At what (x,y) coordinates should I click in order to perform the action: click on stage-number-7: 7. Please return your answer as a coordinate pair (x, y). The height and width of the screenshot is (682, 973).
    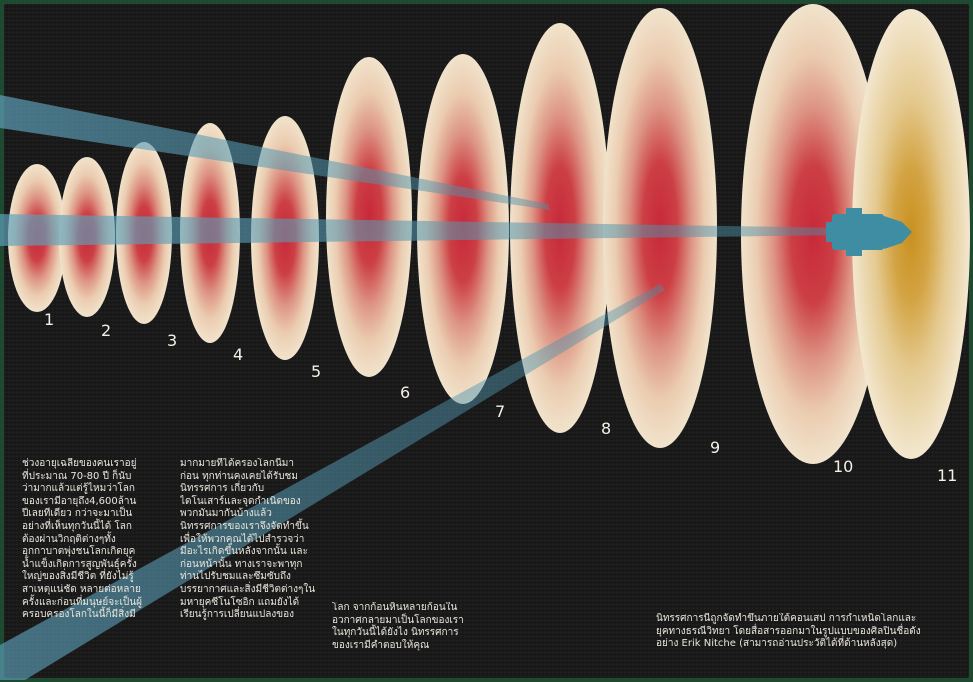
    Looking at the image, I should click on (500, 411).